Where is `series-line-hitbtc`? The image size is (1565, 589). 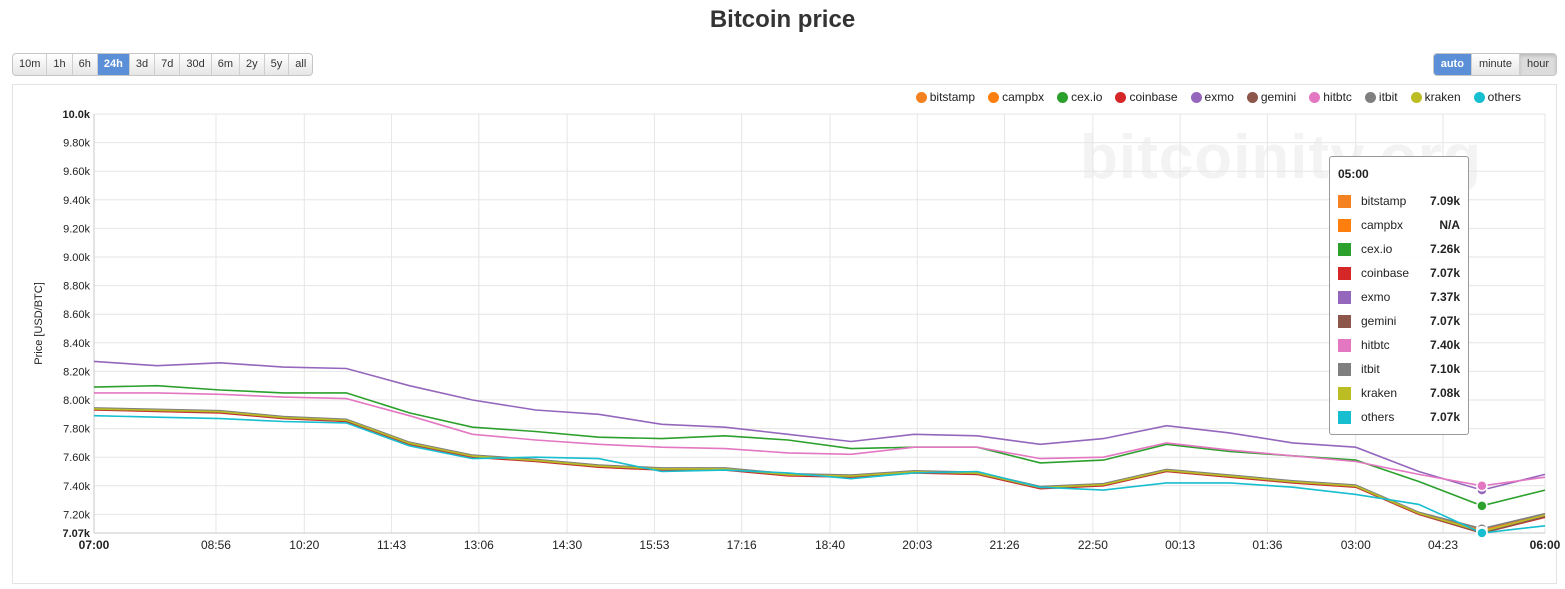
series-line-hitbtc is located at coordinates (820, 439).